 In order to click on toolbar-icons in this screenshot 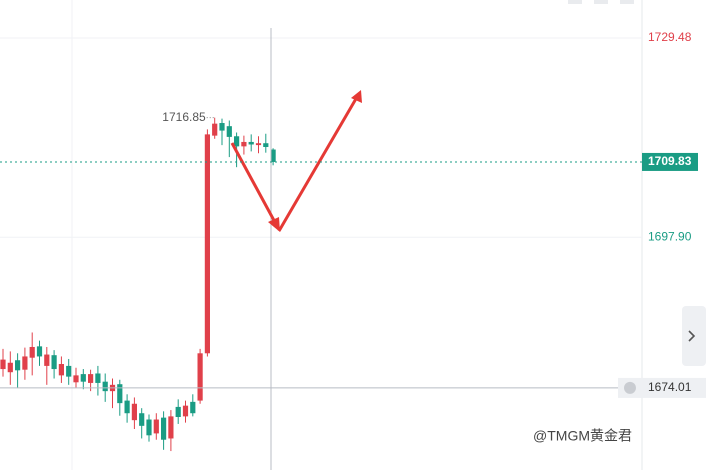, I will do `click(601, 2)`.